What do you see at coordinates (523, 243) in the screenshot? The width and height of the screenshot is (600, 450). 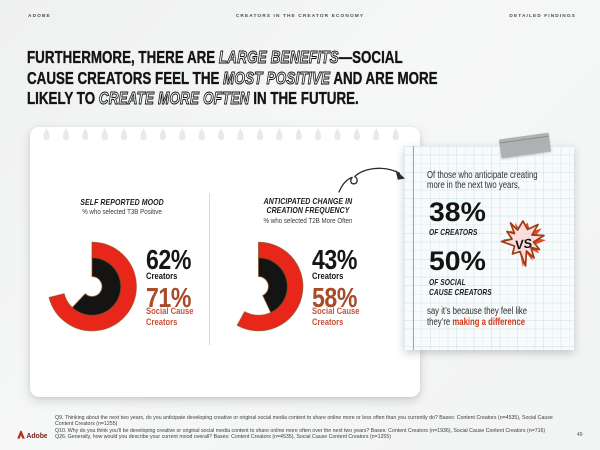 I see `svg-text: VS` at bounding box center [523, 243].